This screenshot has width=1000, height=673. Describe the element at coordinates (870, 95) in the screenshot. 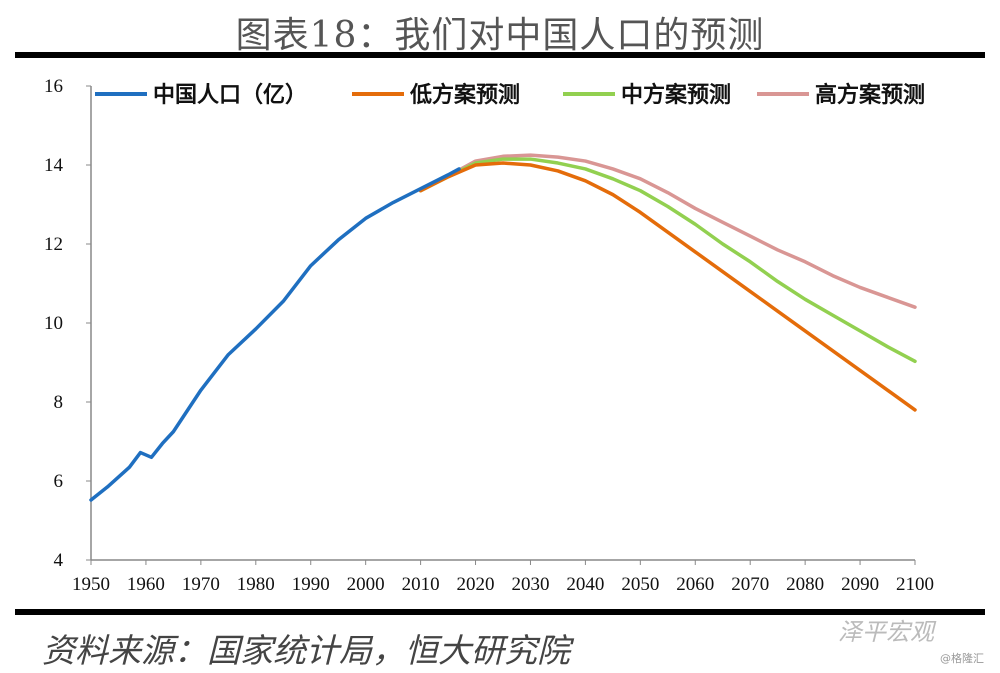

I see `legend-label-3: 高方案预测` at that location.